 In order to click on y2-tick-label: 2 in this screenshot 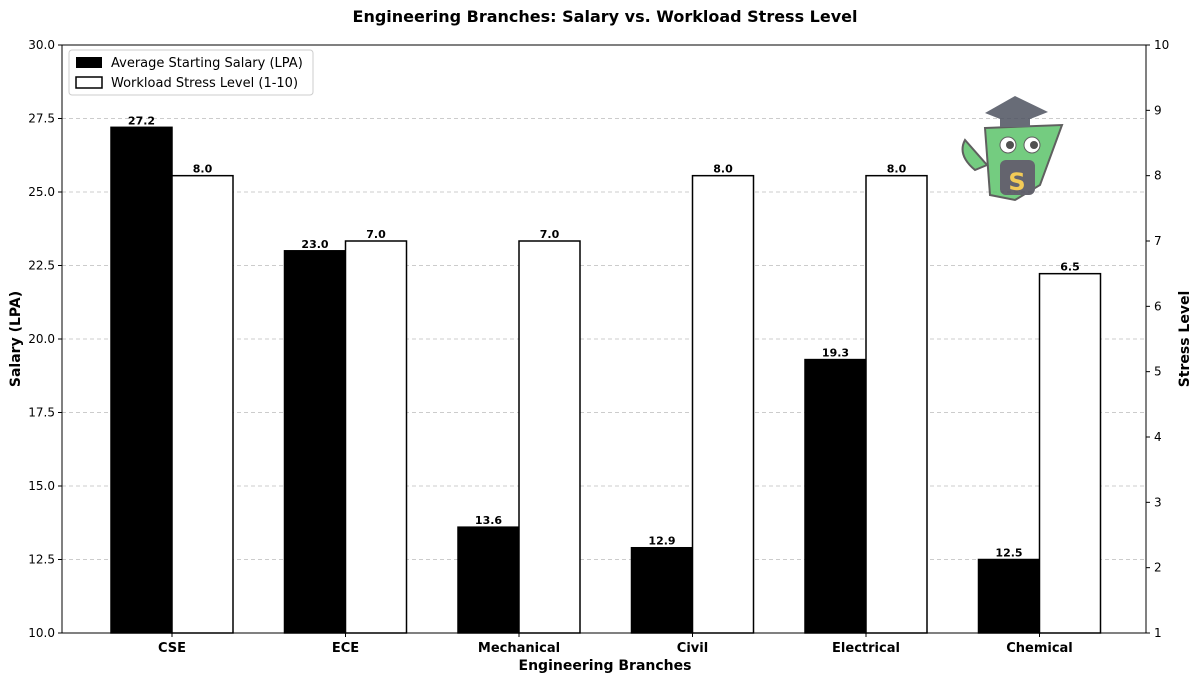, I will do `click(1158, 568)`.